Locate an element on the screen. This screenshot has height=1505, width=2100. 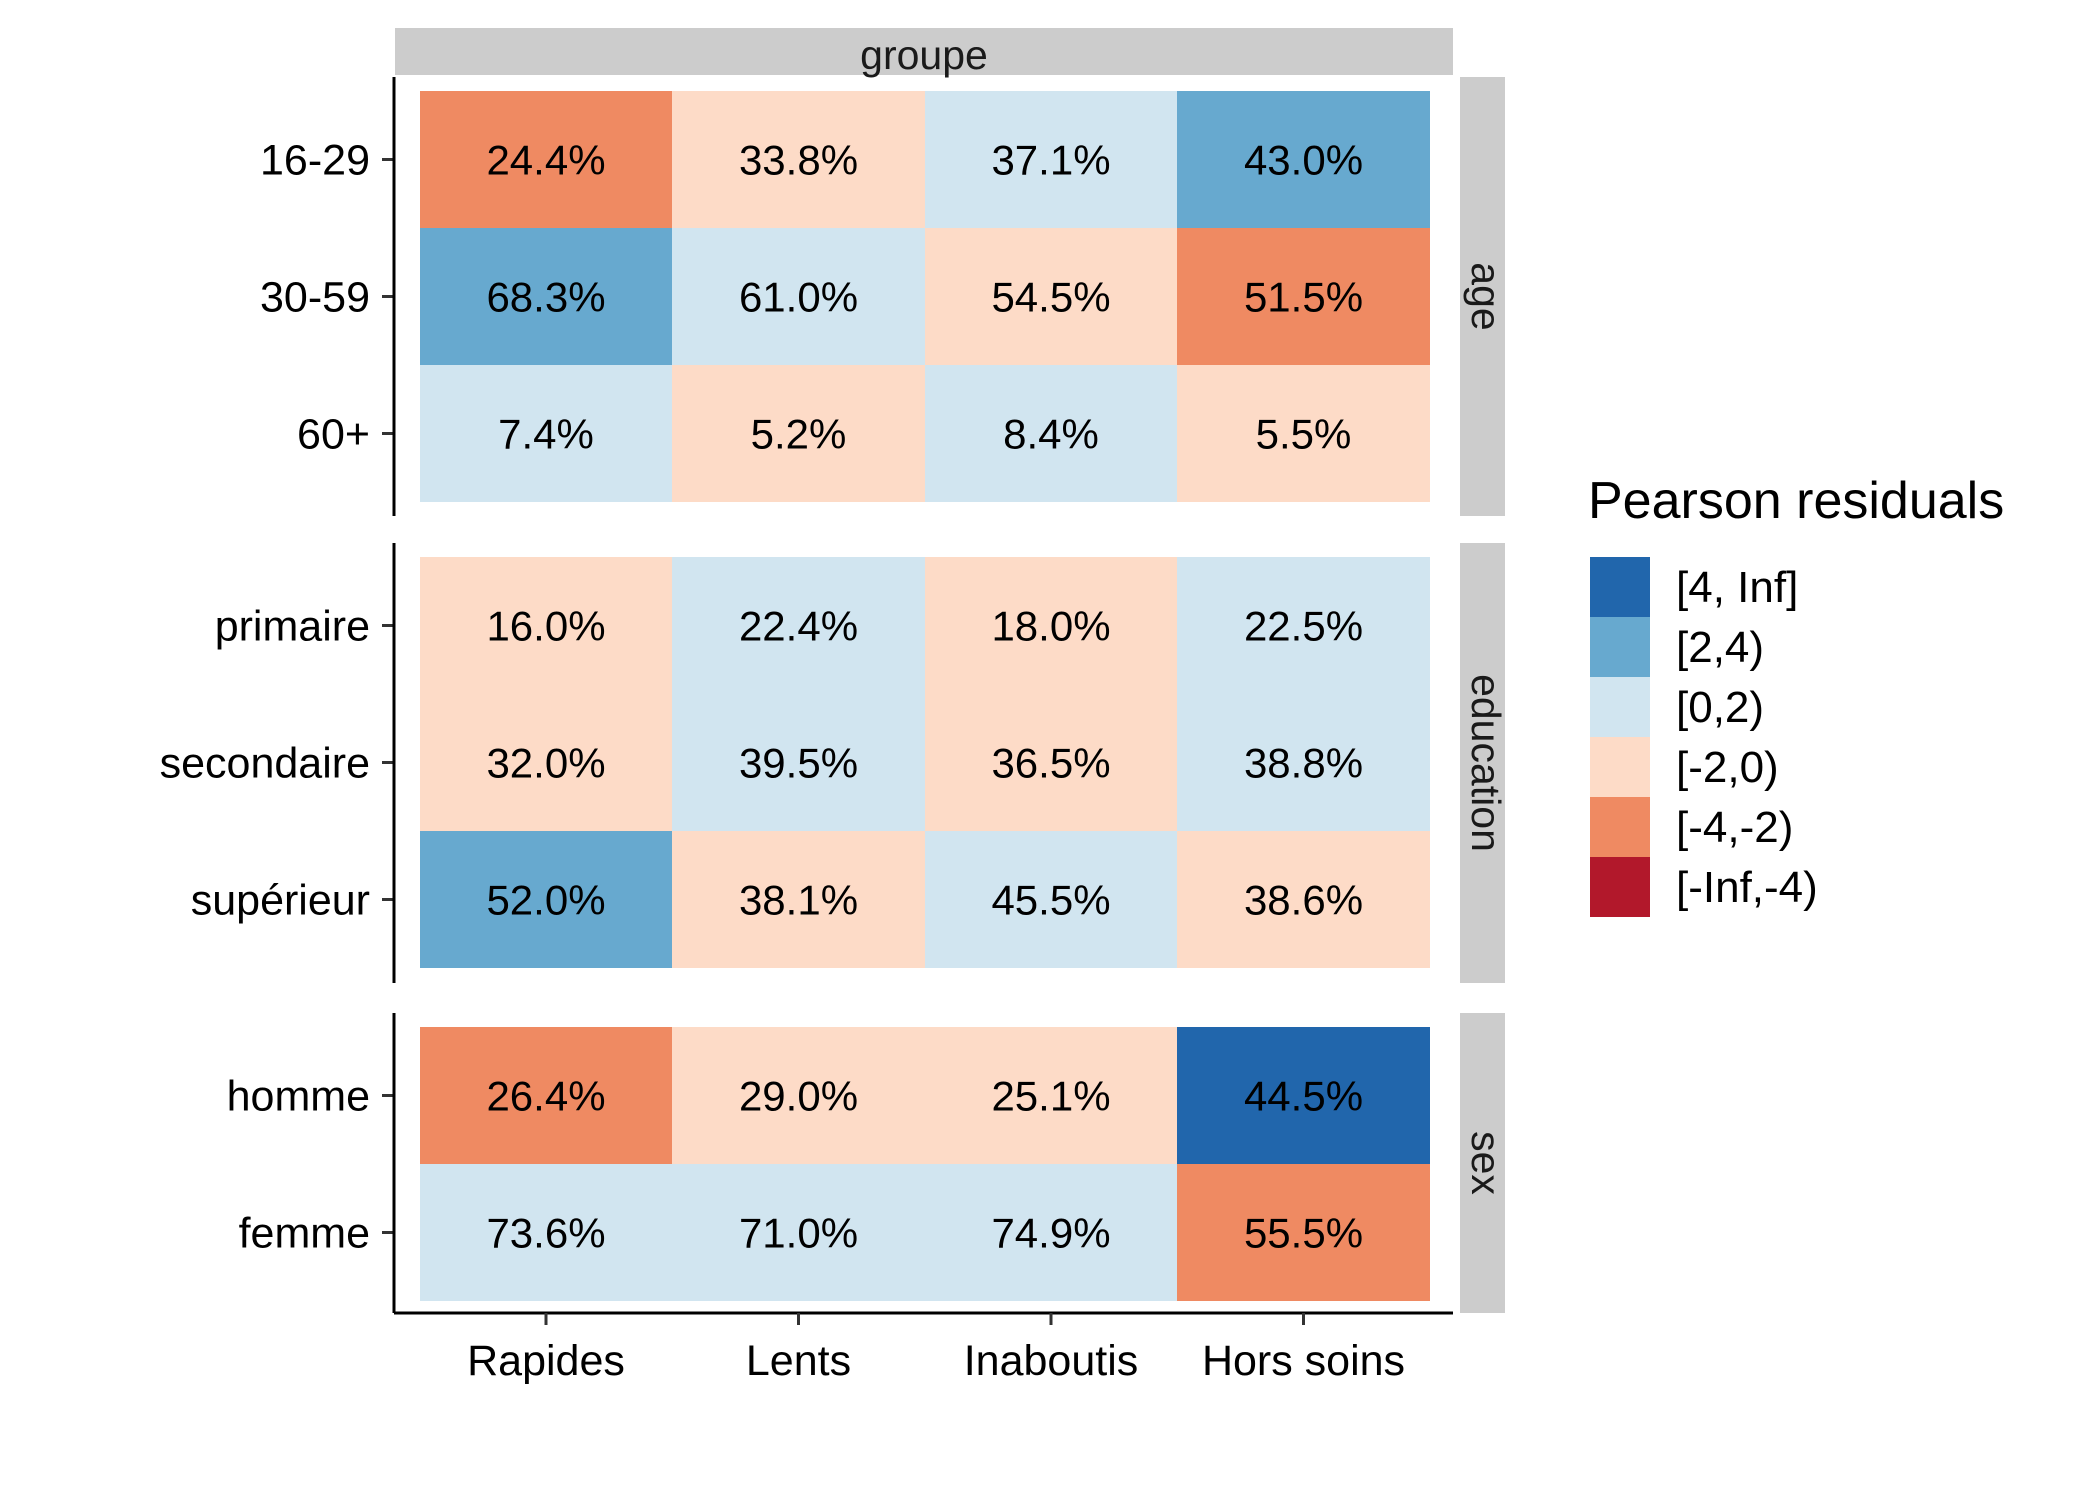
row-strip-label: education is located at coordinates (1486, 763).